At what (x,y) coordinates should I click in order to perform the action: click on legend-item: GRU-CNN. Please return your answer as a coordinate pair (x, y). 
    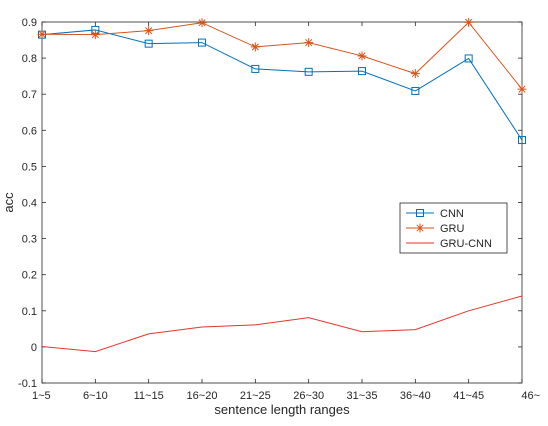
    Looking at the image, I should click on (449, 244).